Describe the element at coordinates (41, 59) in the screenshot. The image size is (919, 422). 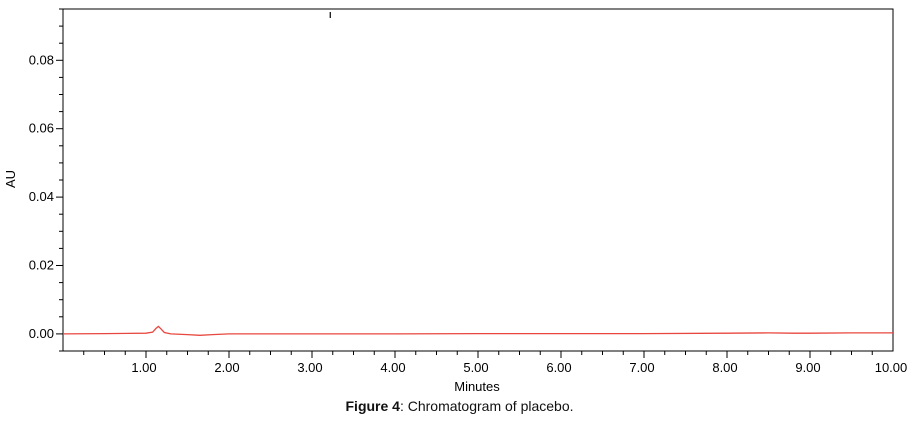
I see `y-tick-label: 0.08` at that location.